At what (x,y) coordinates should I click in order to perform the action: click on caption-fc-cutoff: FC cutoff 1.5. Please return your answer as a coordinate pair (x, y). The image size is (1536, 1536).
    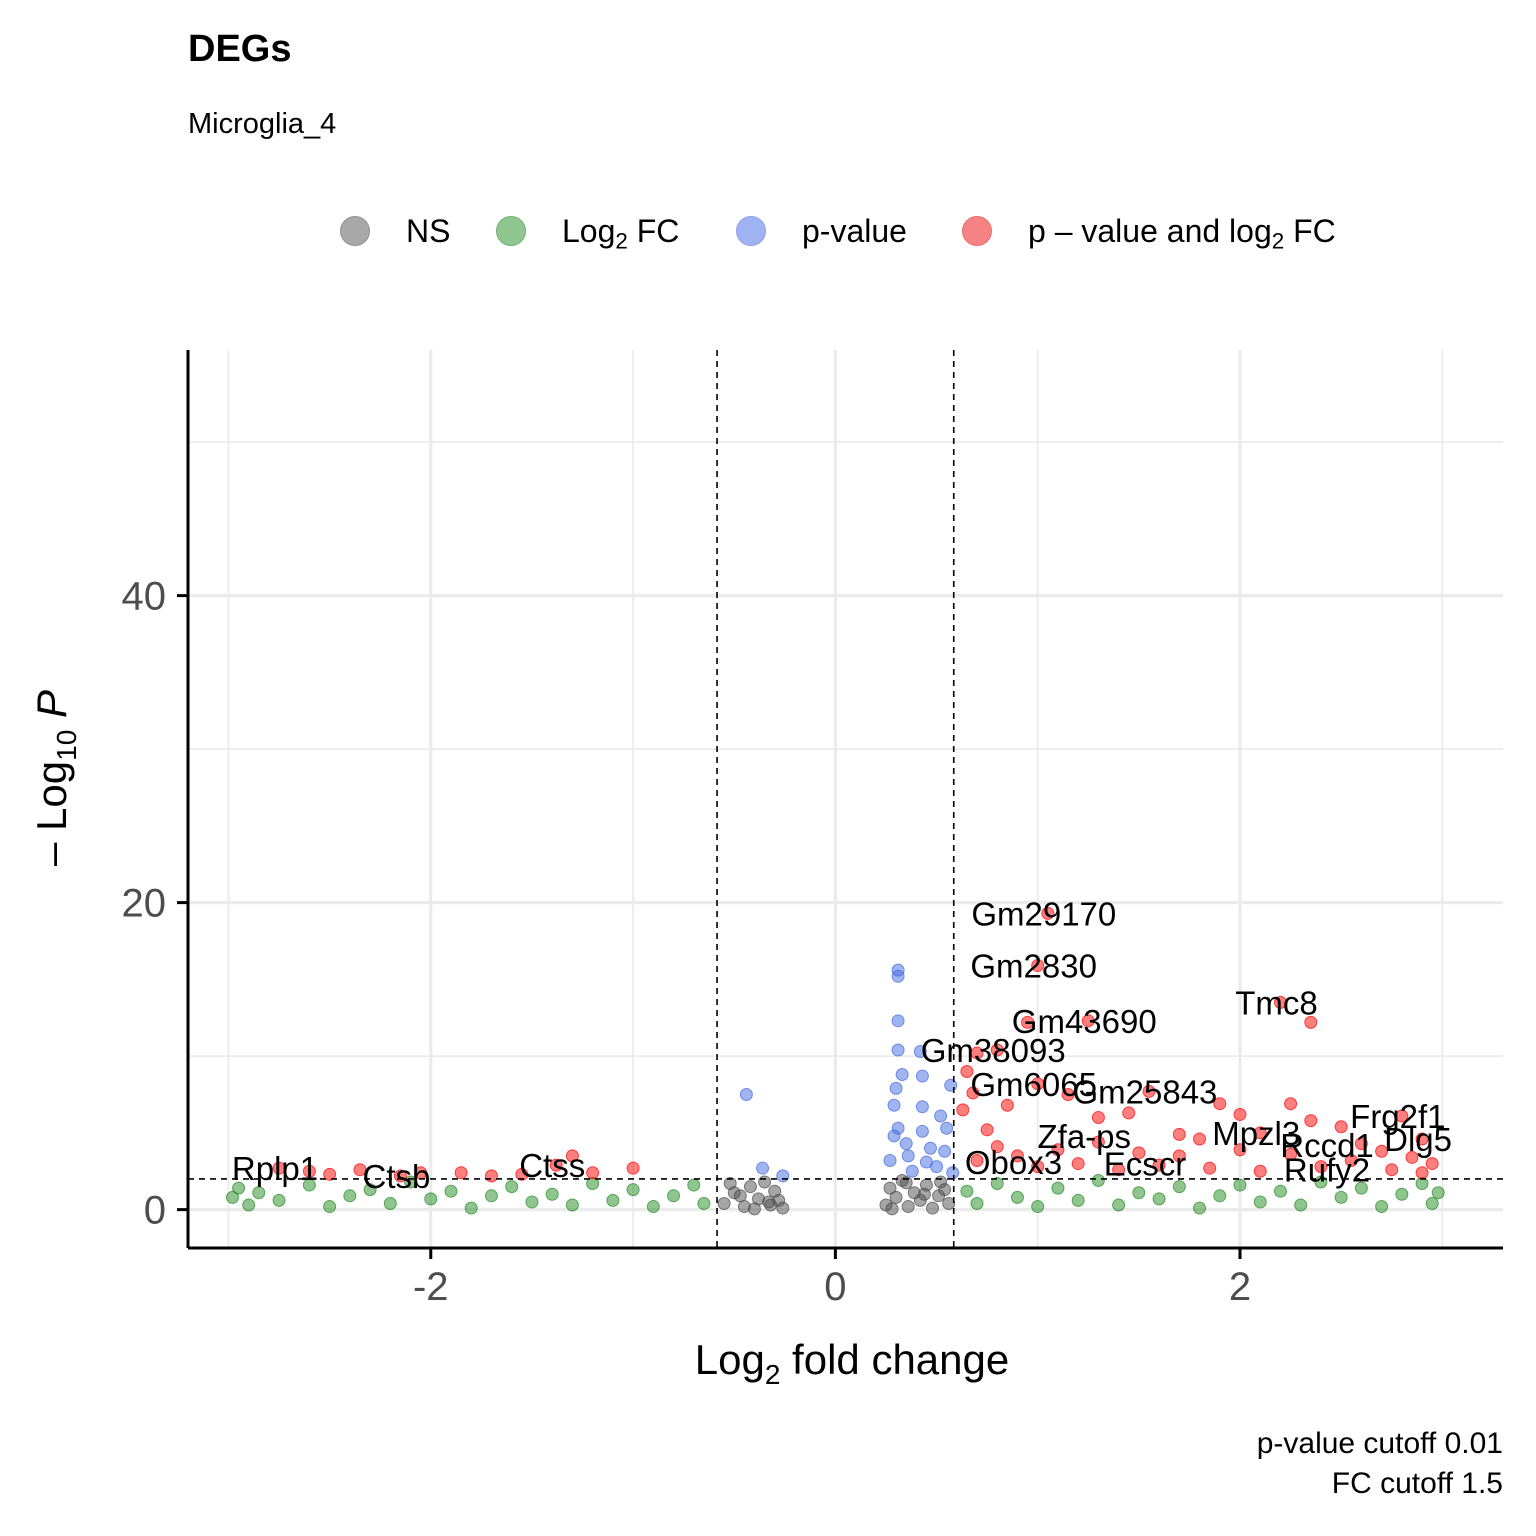
    Looking at the image, I should click on (1417, 1483).